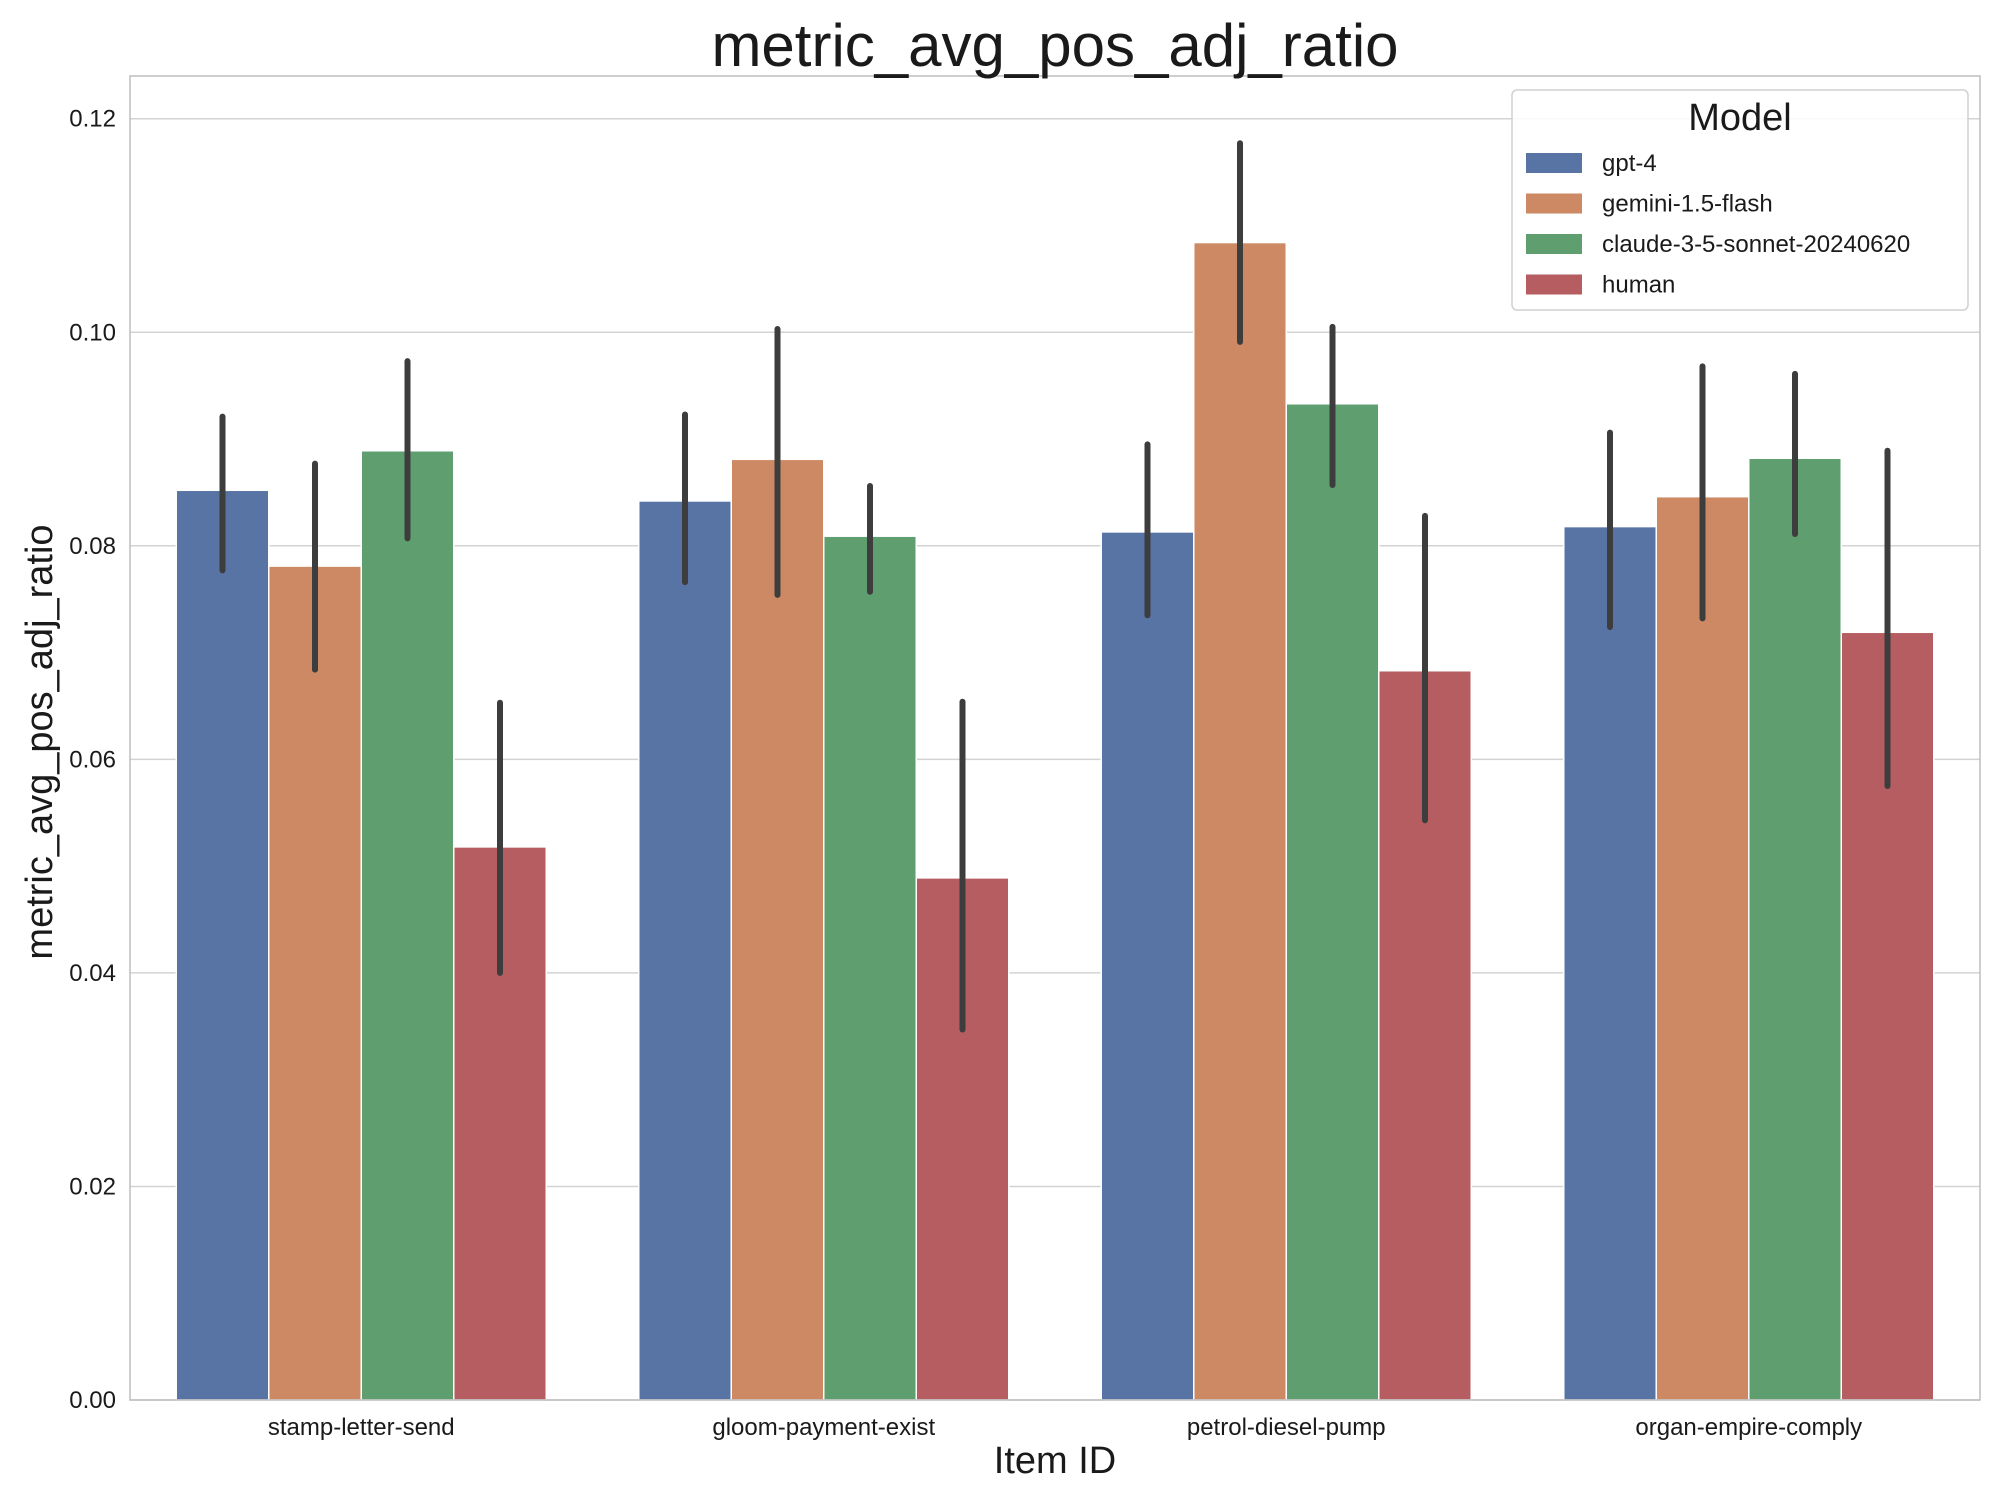 The width and height of the screenshot is (2000, 1505). Describe the element at coordinates (92, 119) in the screenshot. I see `y-tick-label: 0.12` at that location.